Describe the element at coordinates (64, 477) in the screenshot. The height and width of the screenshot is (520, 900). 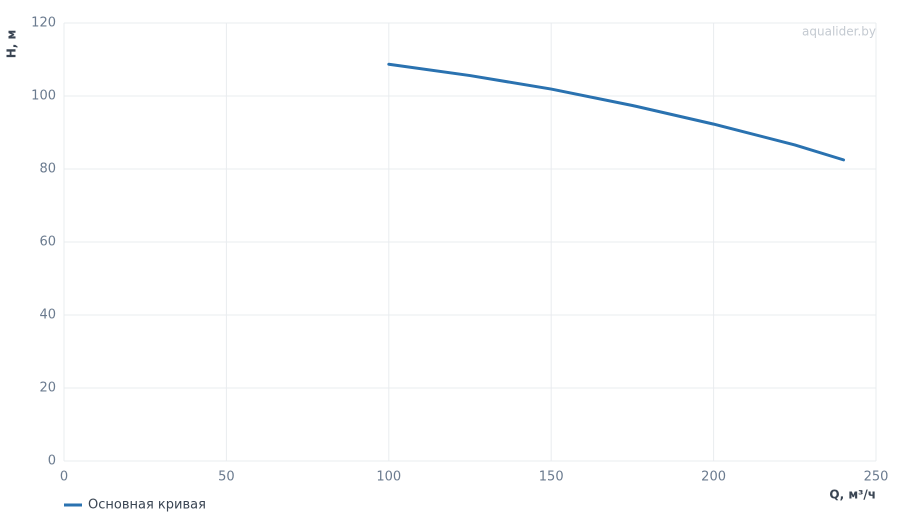
I see `x-tick-label: 0` at that location.